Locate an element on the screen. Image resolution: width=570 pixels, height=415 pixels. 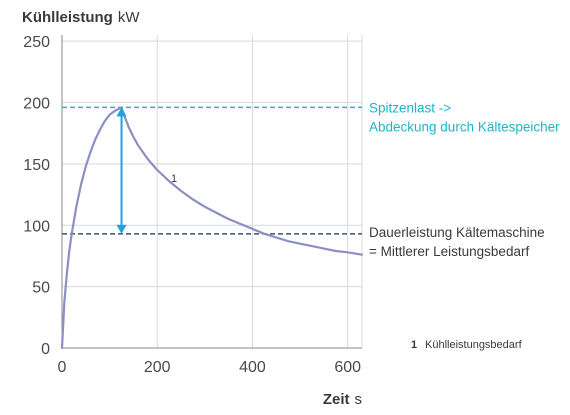
y-tick-label: 150 is located at coordinates (36, 165).